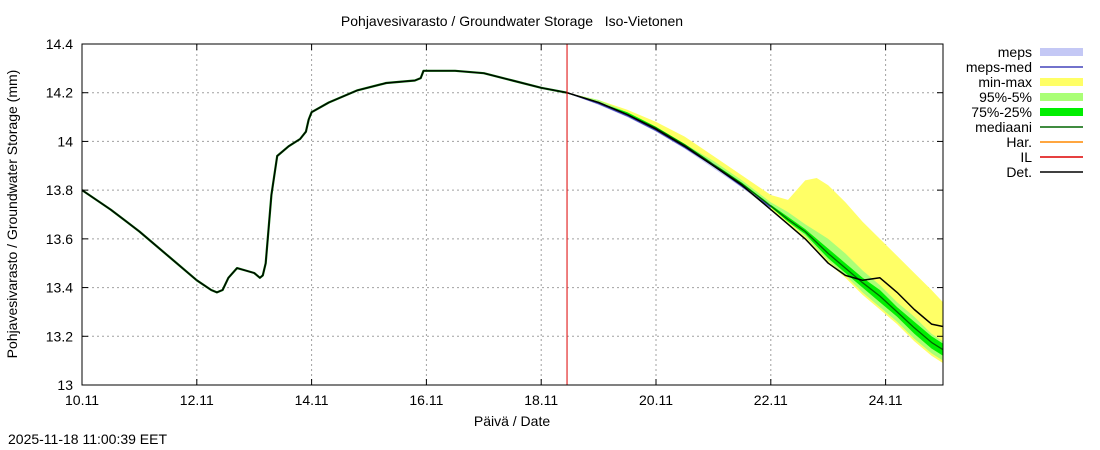 The image size is (1100, 450). I want to click on y-tick-label: 14.2, so click(59, 93).